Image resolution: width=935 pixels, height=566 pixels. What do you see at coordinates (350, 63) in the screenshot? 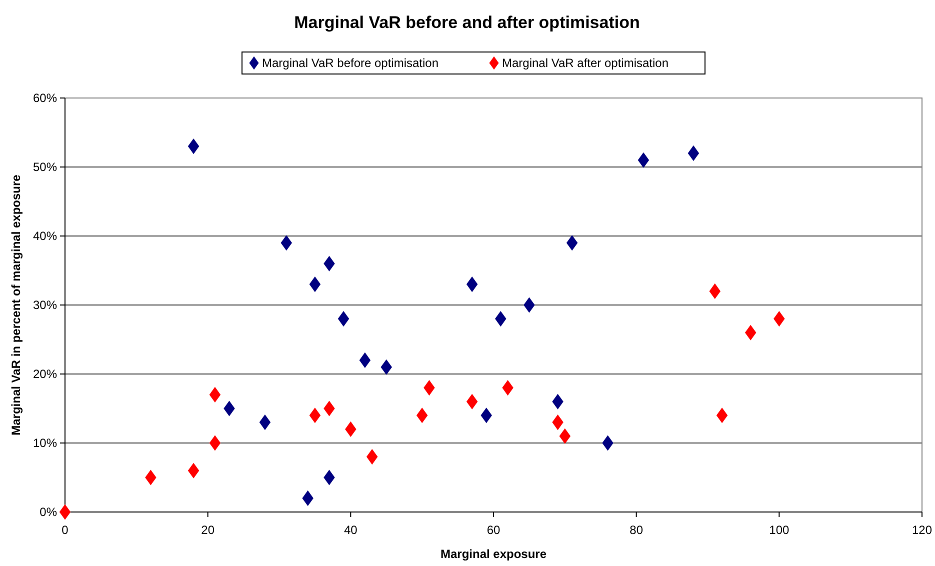
I see `legend-label: Marginal VaR before optimisation` at bounding box center [350, 63].